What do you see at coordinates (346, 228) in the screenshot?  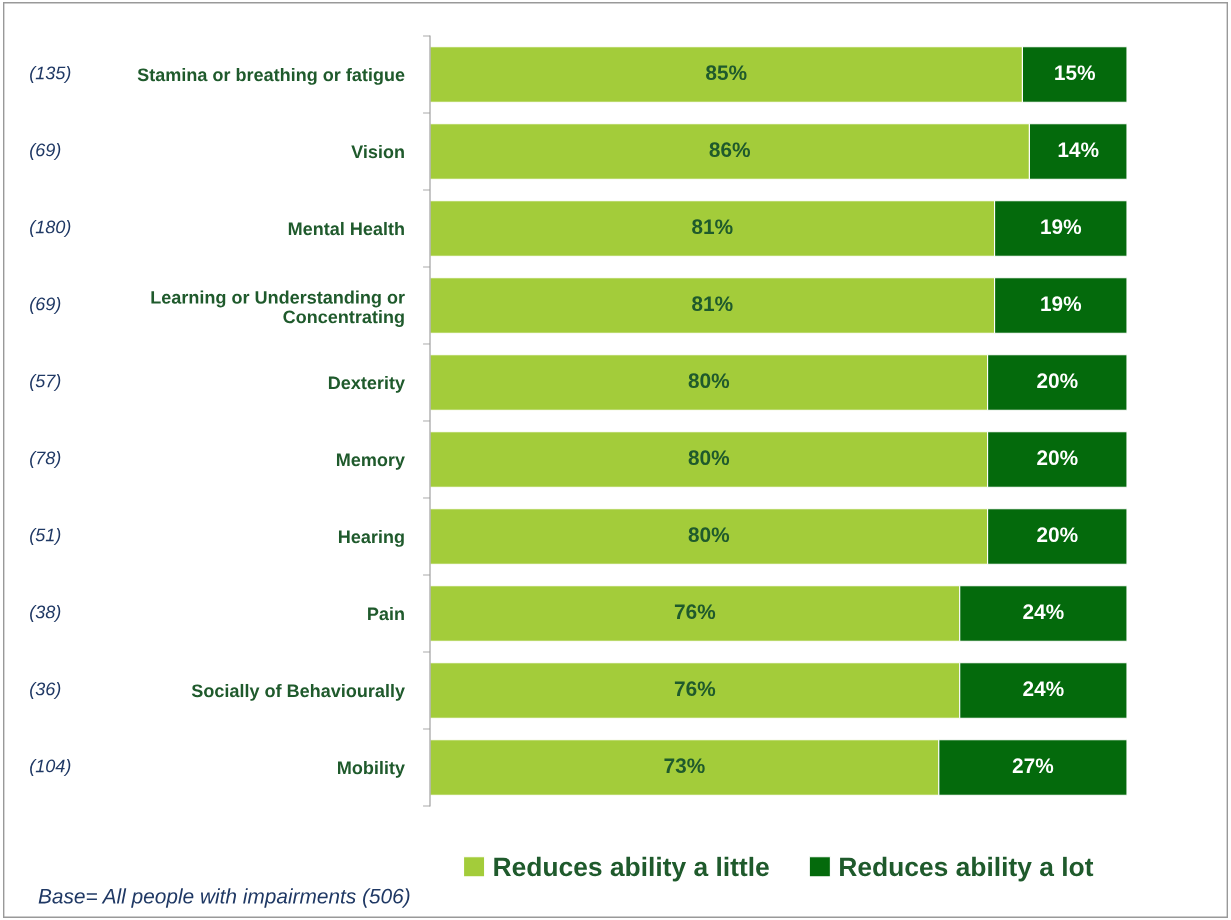 I see `y-tick-label: Mental Health` at bounding box center [346, 228].